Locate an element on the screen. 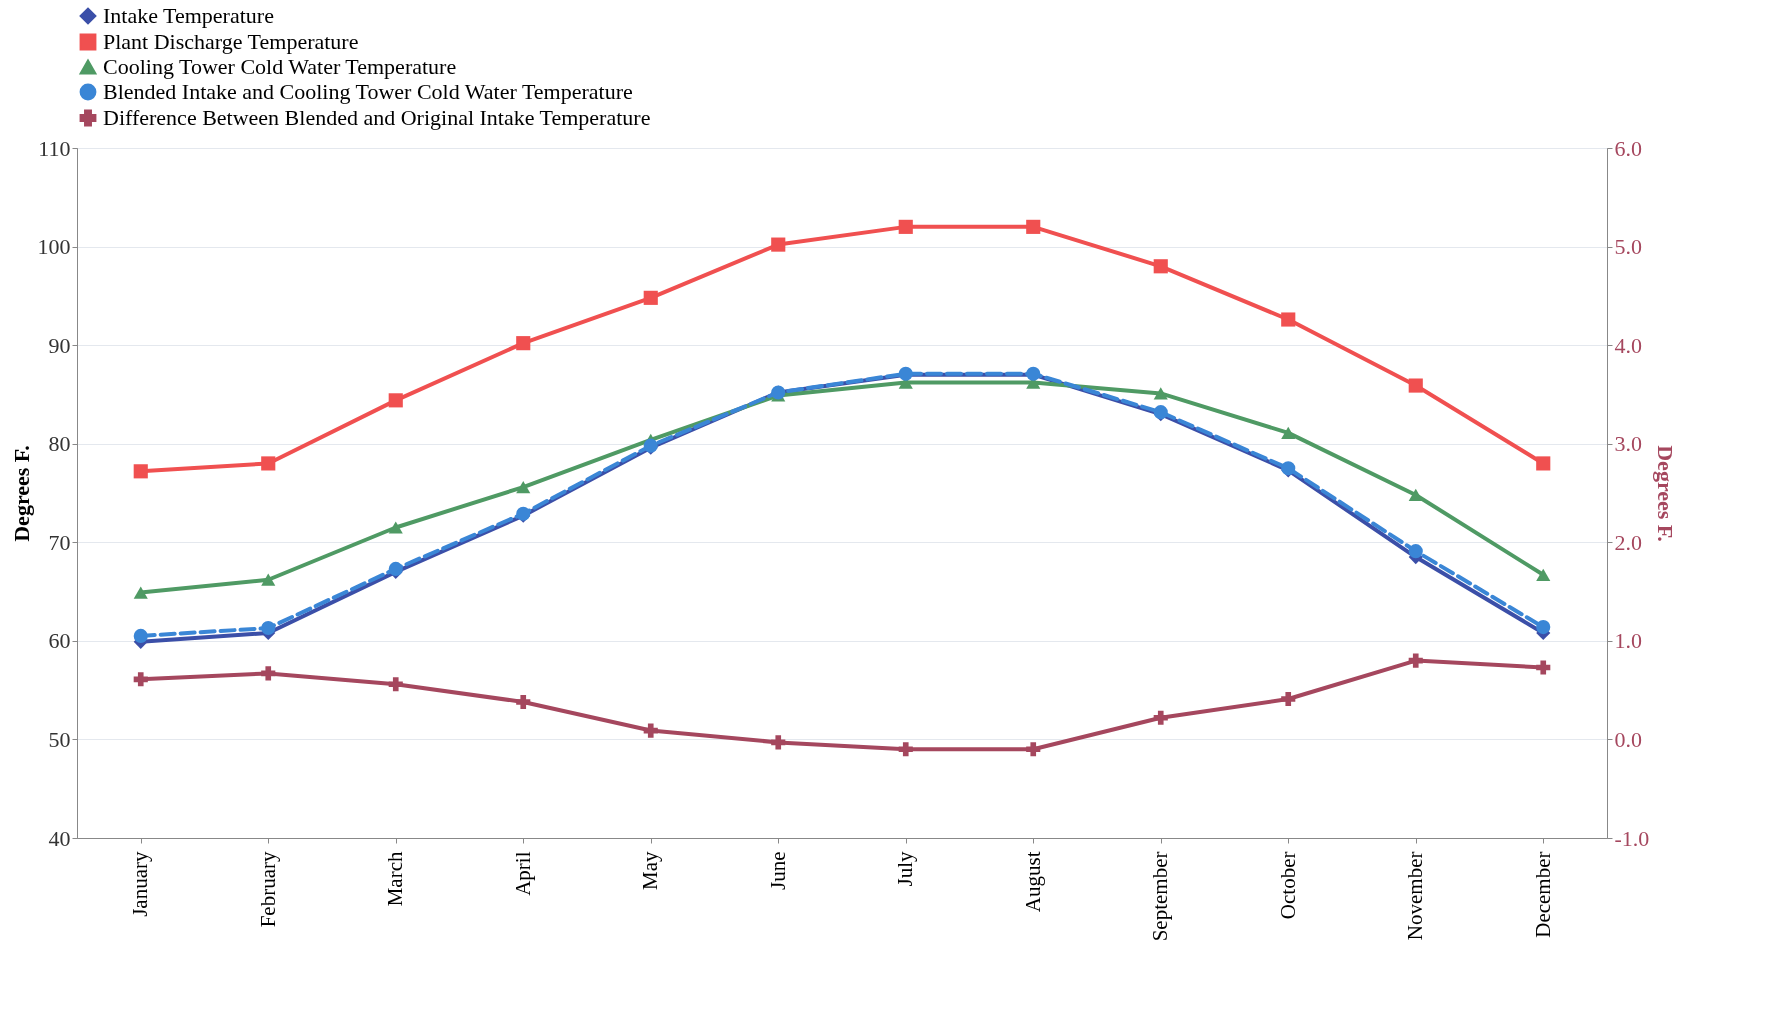 The height and width of the screenshot is (1024, 1786). y-tick-label: 80 is located at coordinates (59, 444).